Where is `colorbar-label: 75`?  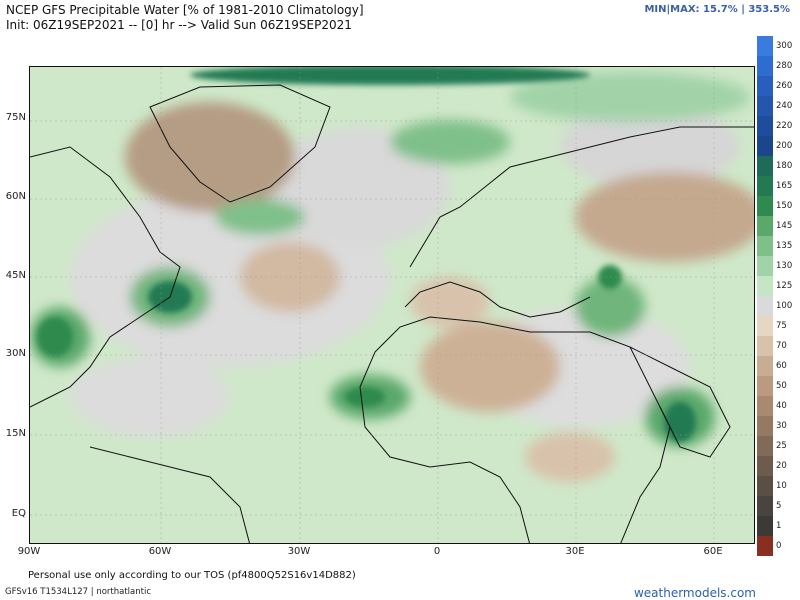
colorbar-label: 75 is located at coordinates (781, 326).